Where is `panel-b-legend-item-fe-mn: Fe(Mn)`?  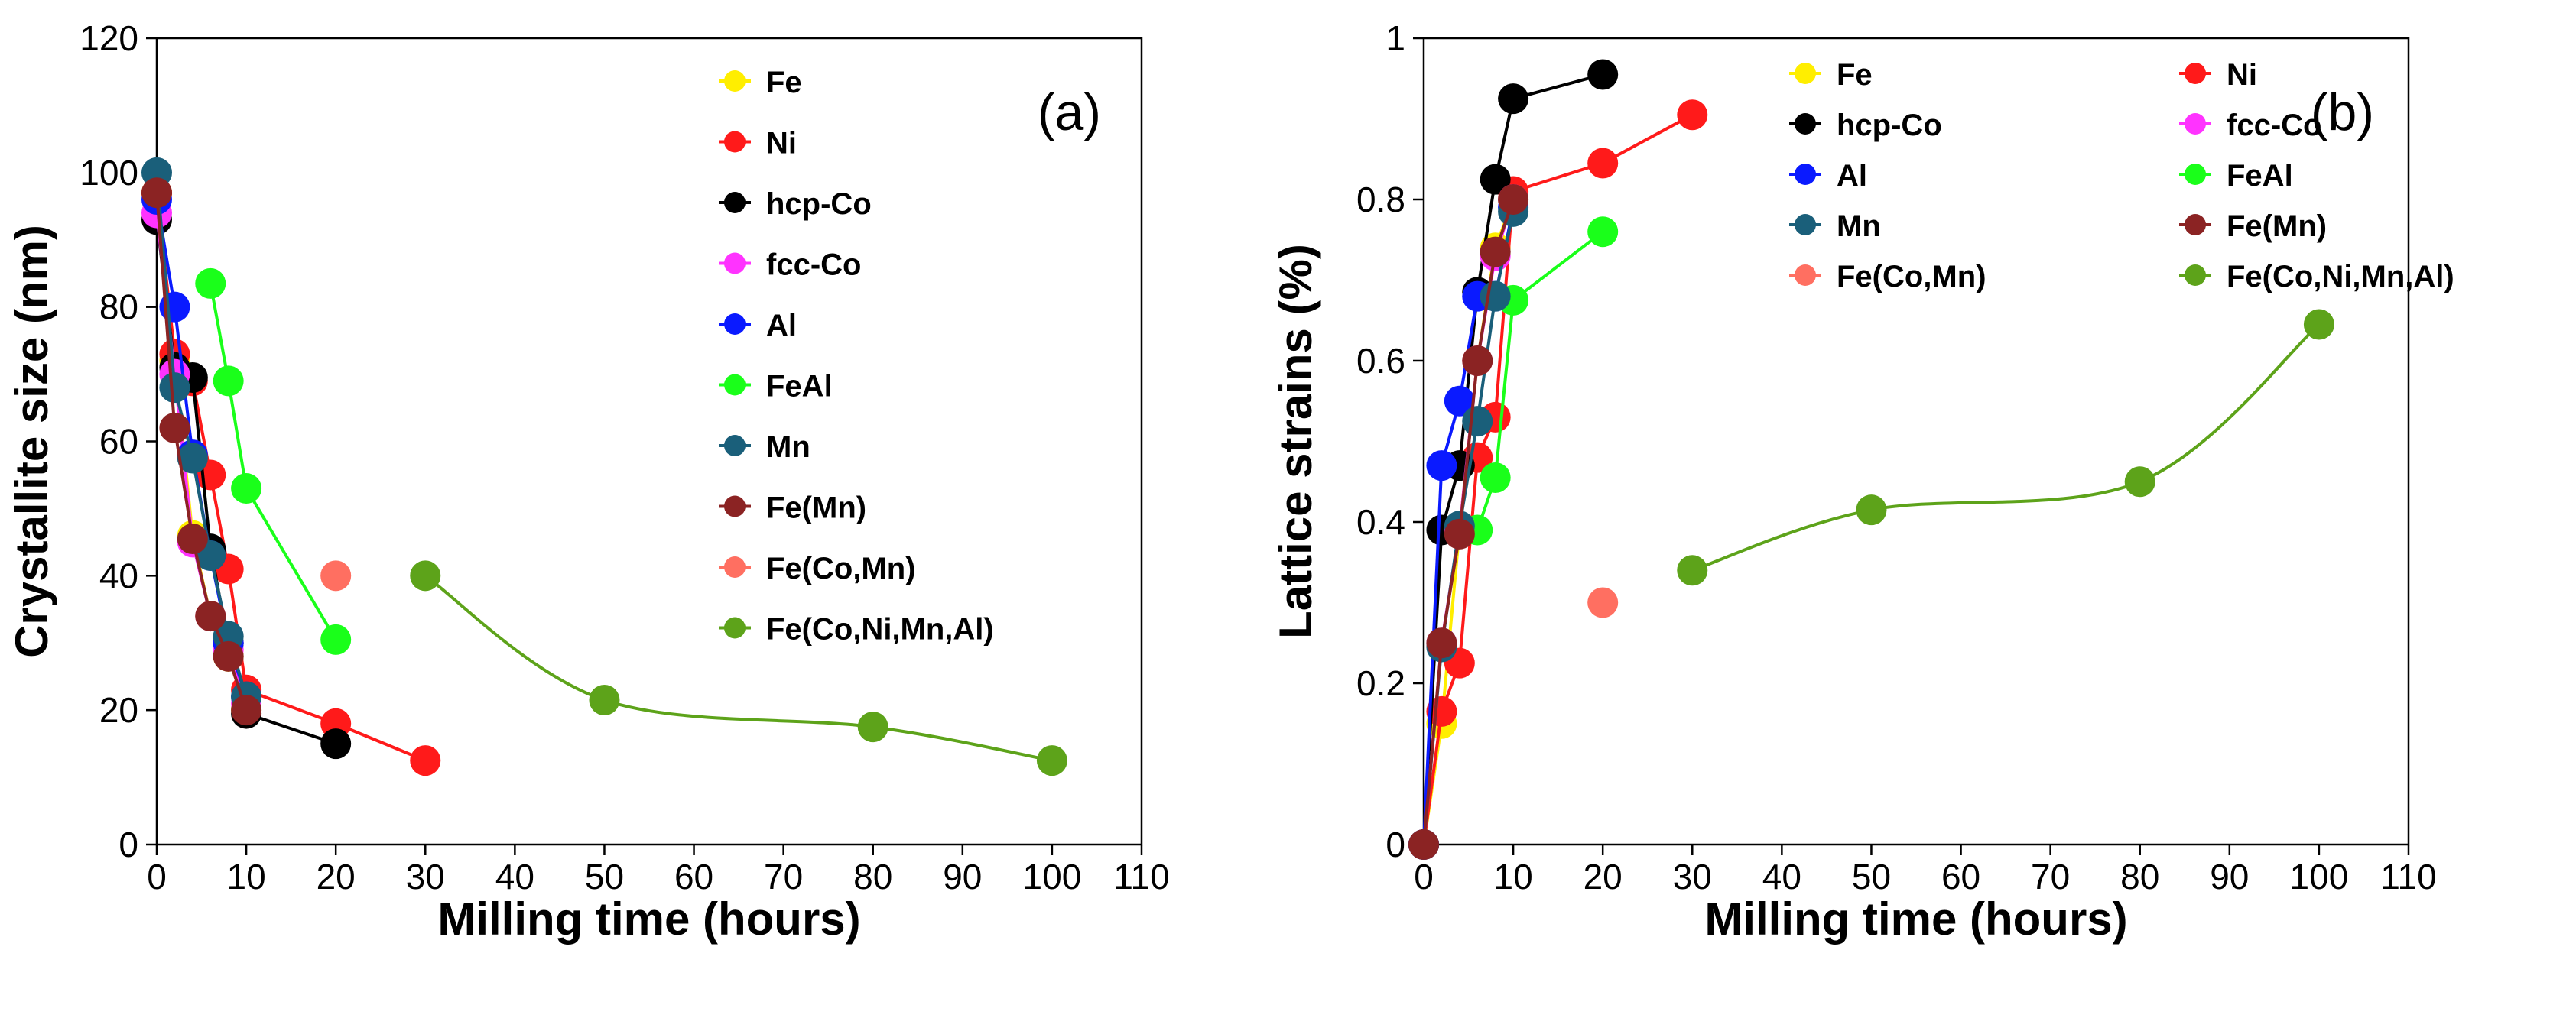
panel-b-legend-item-fe-mn: Fe(Mn) is located at coordinates (2253, 226).